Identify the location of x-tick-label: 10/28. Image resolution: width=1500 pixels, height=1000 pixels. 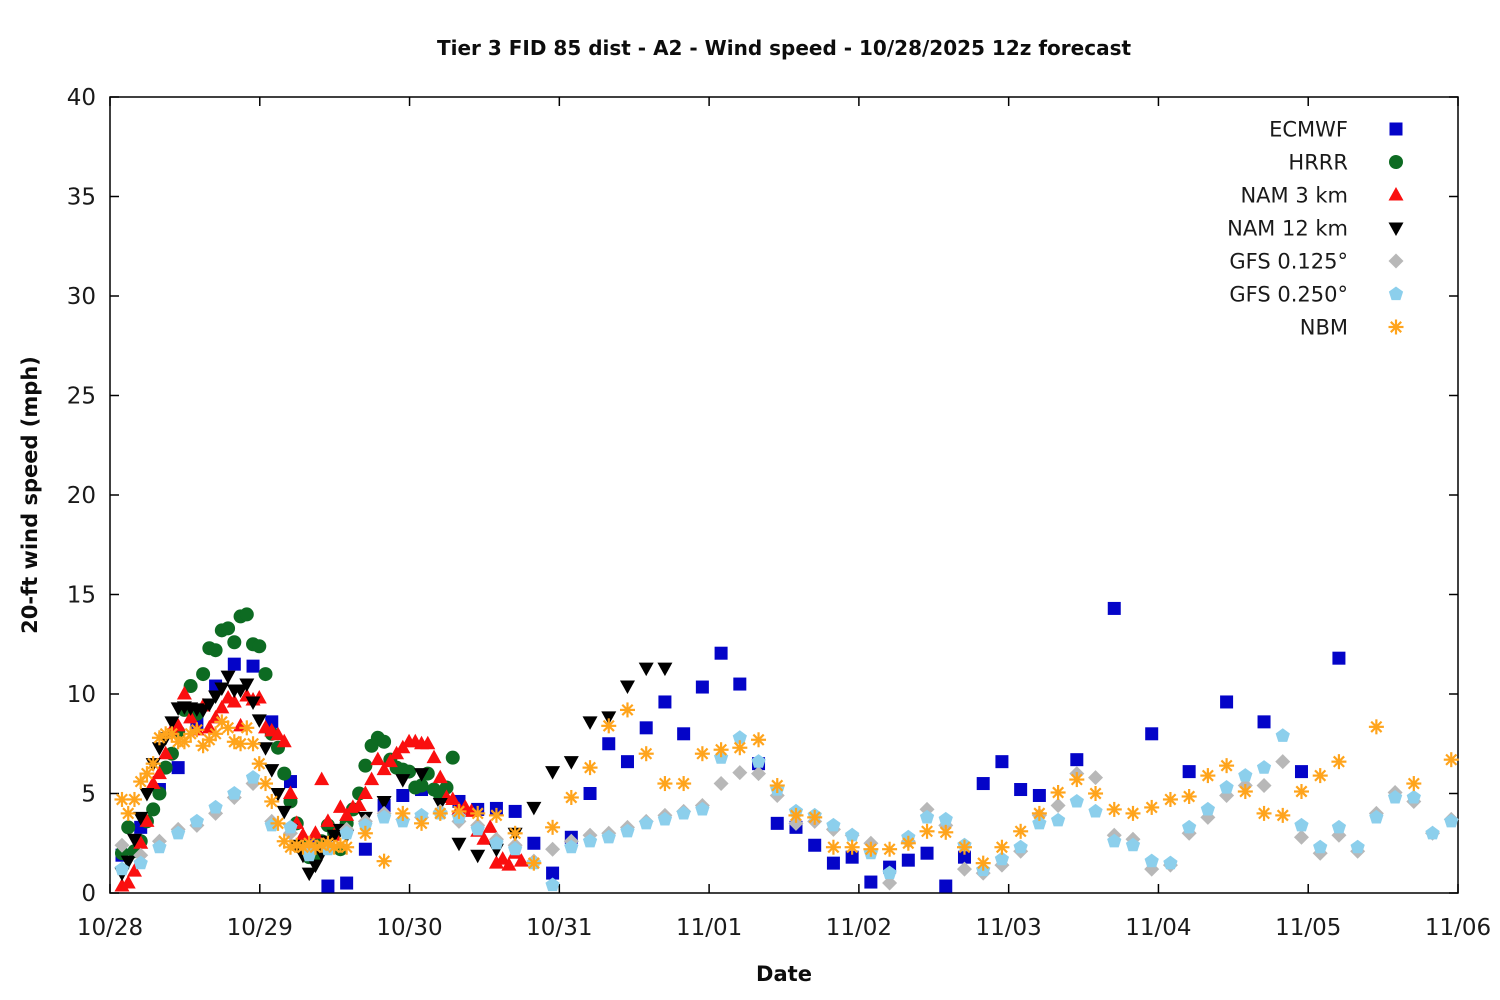
(110, 928).